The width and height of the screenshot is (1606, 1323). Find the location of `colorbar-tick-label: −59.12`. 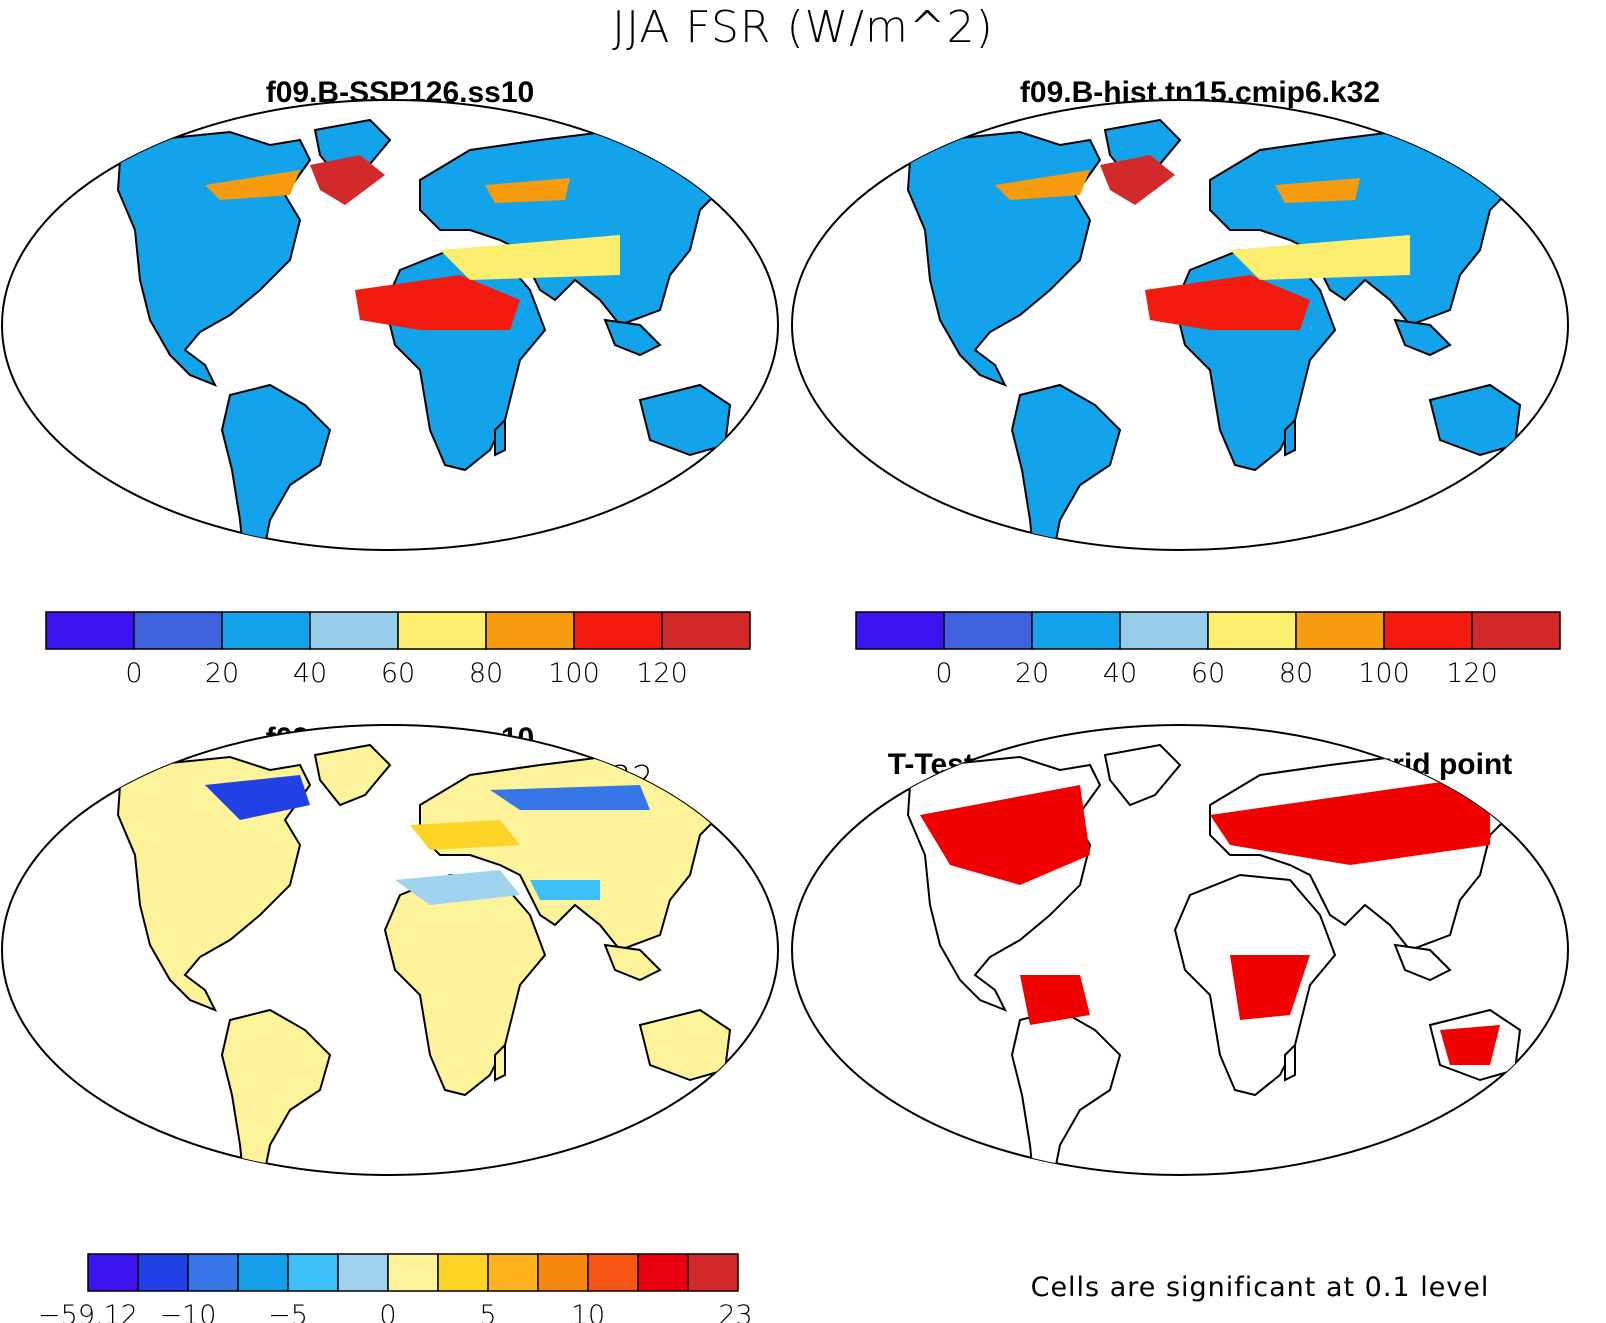

colorbar-tick-label: −59.12 is located at coordinates (88, 1311).